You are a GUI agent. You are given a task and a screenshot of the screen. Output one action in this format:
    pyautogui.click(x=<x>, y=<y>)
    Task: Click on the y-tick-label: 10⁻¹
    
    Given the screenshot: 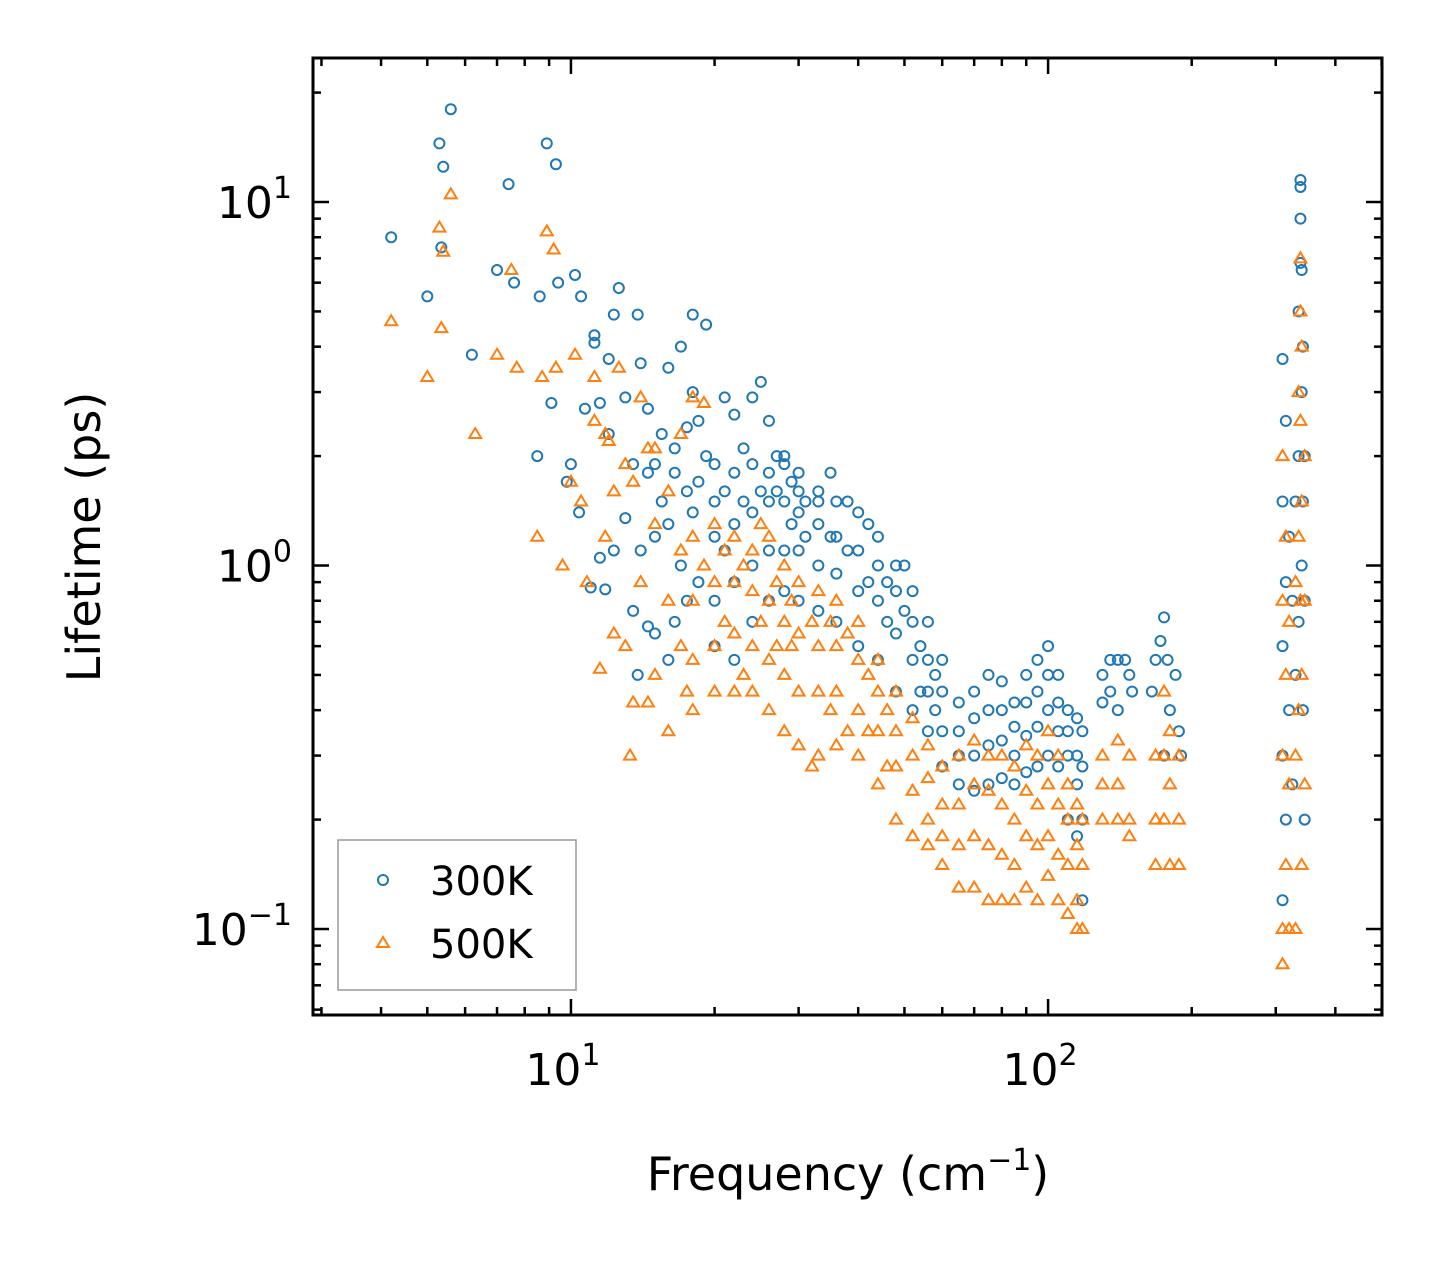 What is the action you would take?
    pyautogui.click(x=242, y=927)
    